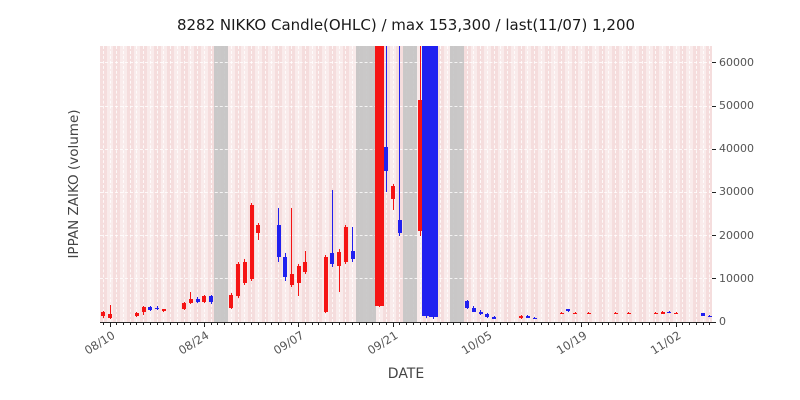 This screenshot has height=400, width=800. I want to click on x-tick-label: 08/10, so click(99, 343).